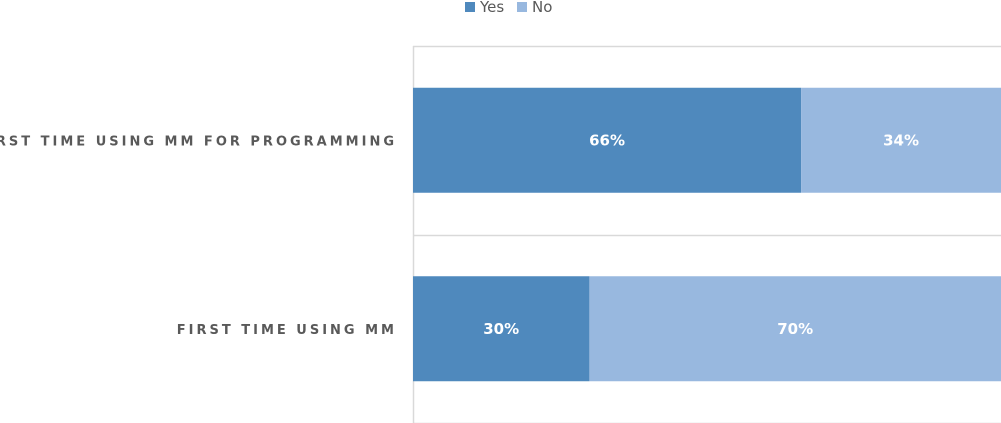 The height and width of the screenshot is (423, 1001). I want to click on data-label-no-first-time-using-mm-for-programming: 34%, so click(901, 140).